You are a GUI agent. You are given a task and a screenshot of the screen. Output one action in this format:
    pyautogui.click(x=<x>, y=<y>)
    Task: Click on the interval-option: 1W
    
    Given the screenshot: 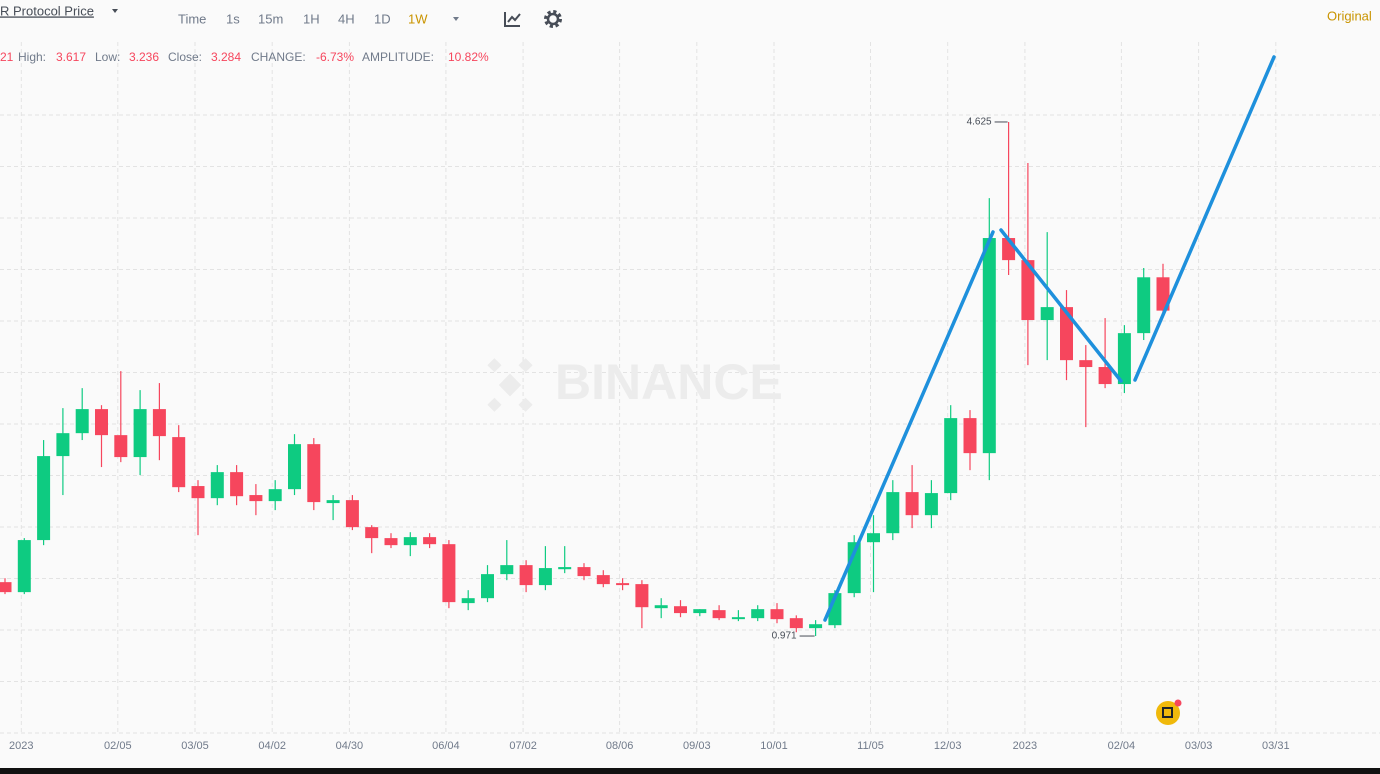 What is the action you would take?
    pyautogui.click(x=418, y=18)
    